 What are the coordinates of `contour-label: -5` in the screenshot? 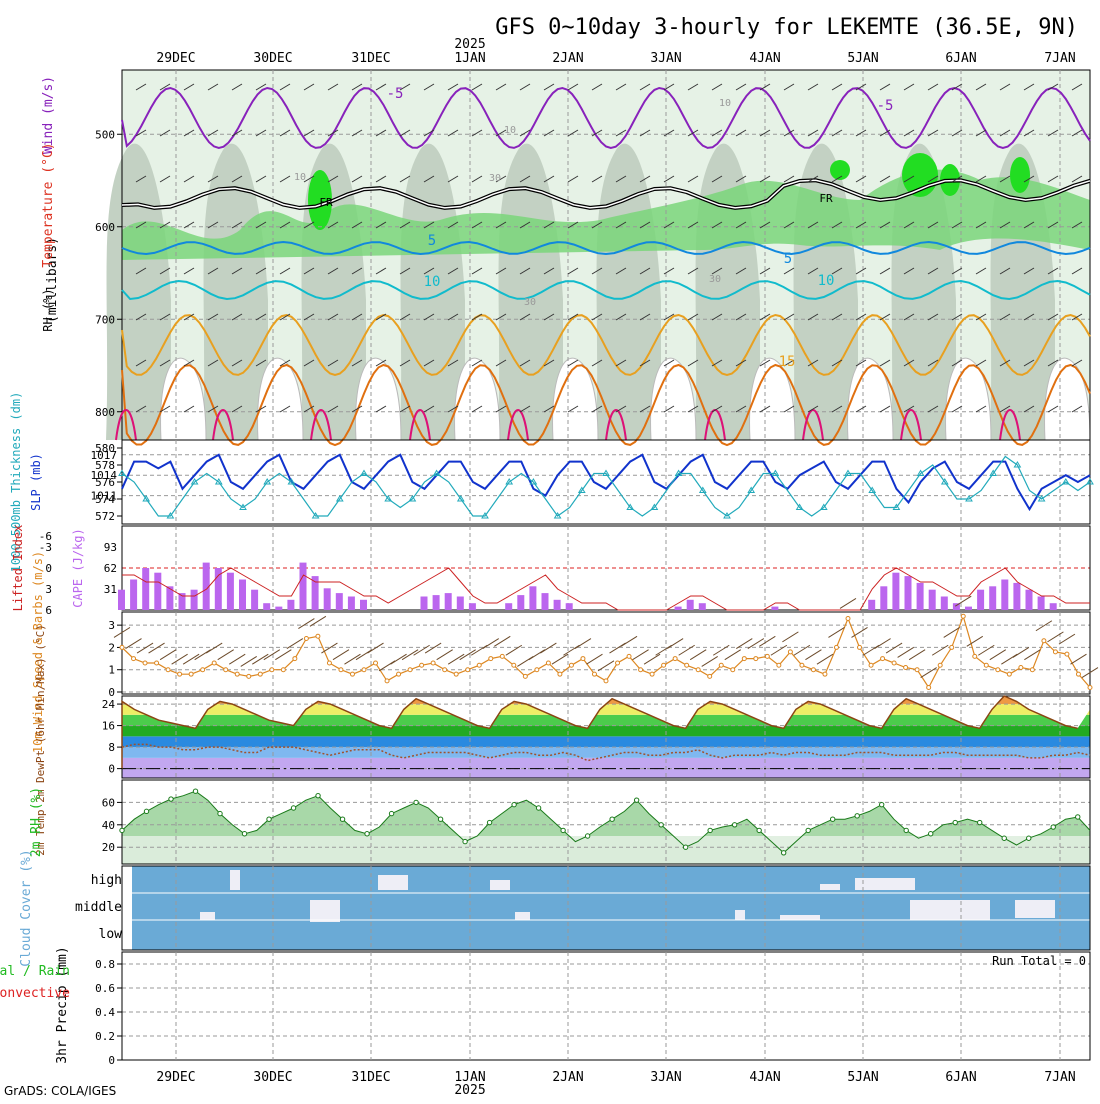 It's located at (885, 106).